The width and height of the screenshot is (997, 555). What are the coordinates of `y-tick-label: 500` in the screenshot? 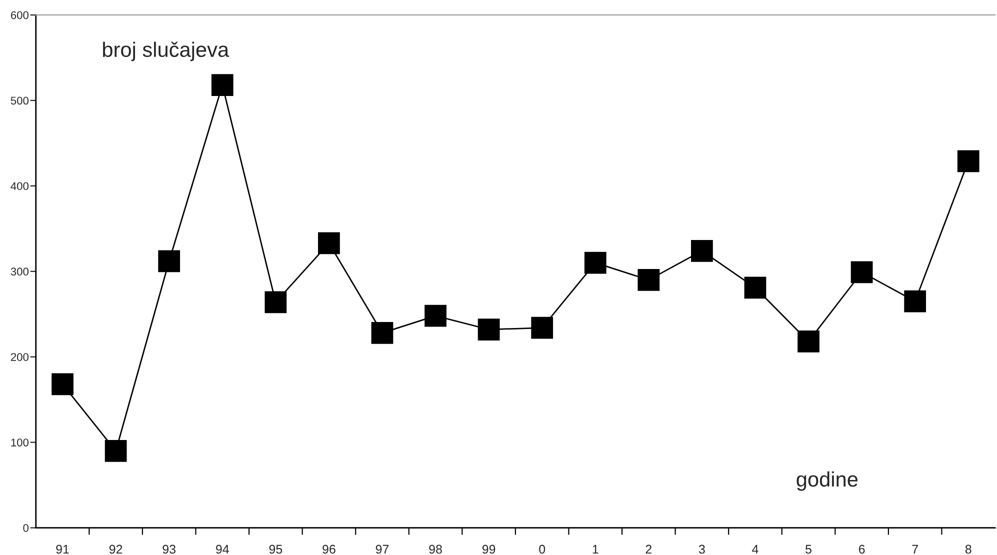 It's located at (19, 100).